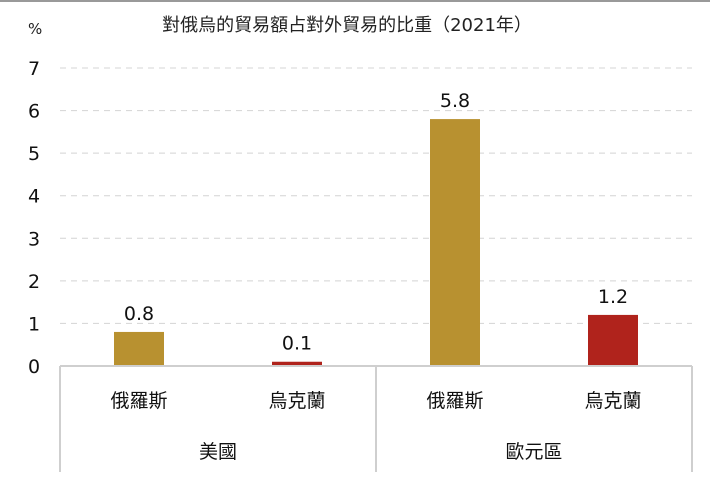 The image size is (710, 500). What do you see at coordinates (34, 367) in the screenshot?
I see `y-tick-label: 0` at bounding box center [34, 367].